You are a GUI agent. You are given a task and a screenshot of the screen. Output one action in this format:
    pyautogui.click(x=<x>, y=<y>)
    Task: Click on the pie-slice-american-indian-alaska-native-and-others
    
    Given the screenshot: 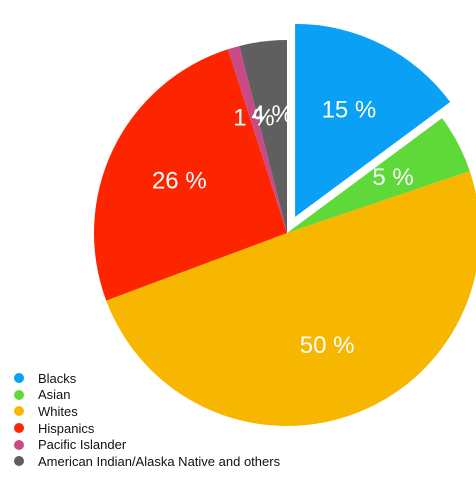 What is the action you would take?
    pyautogui.click(x=263, y=136)
    